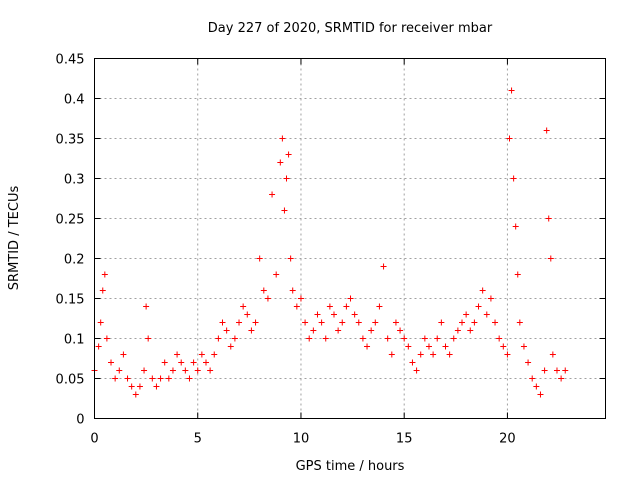 The image size is (640, 480). I want to click on y-tick-label: 0, so click(80, 420).